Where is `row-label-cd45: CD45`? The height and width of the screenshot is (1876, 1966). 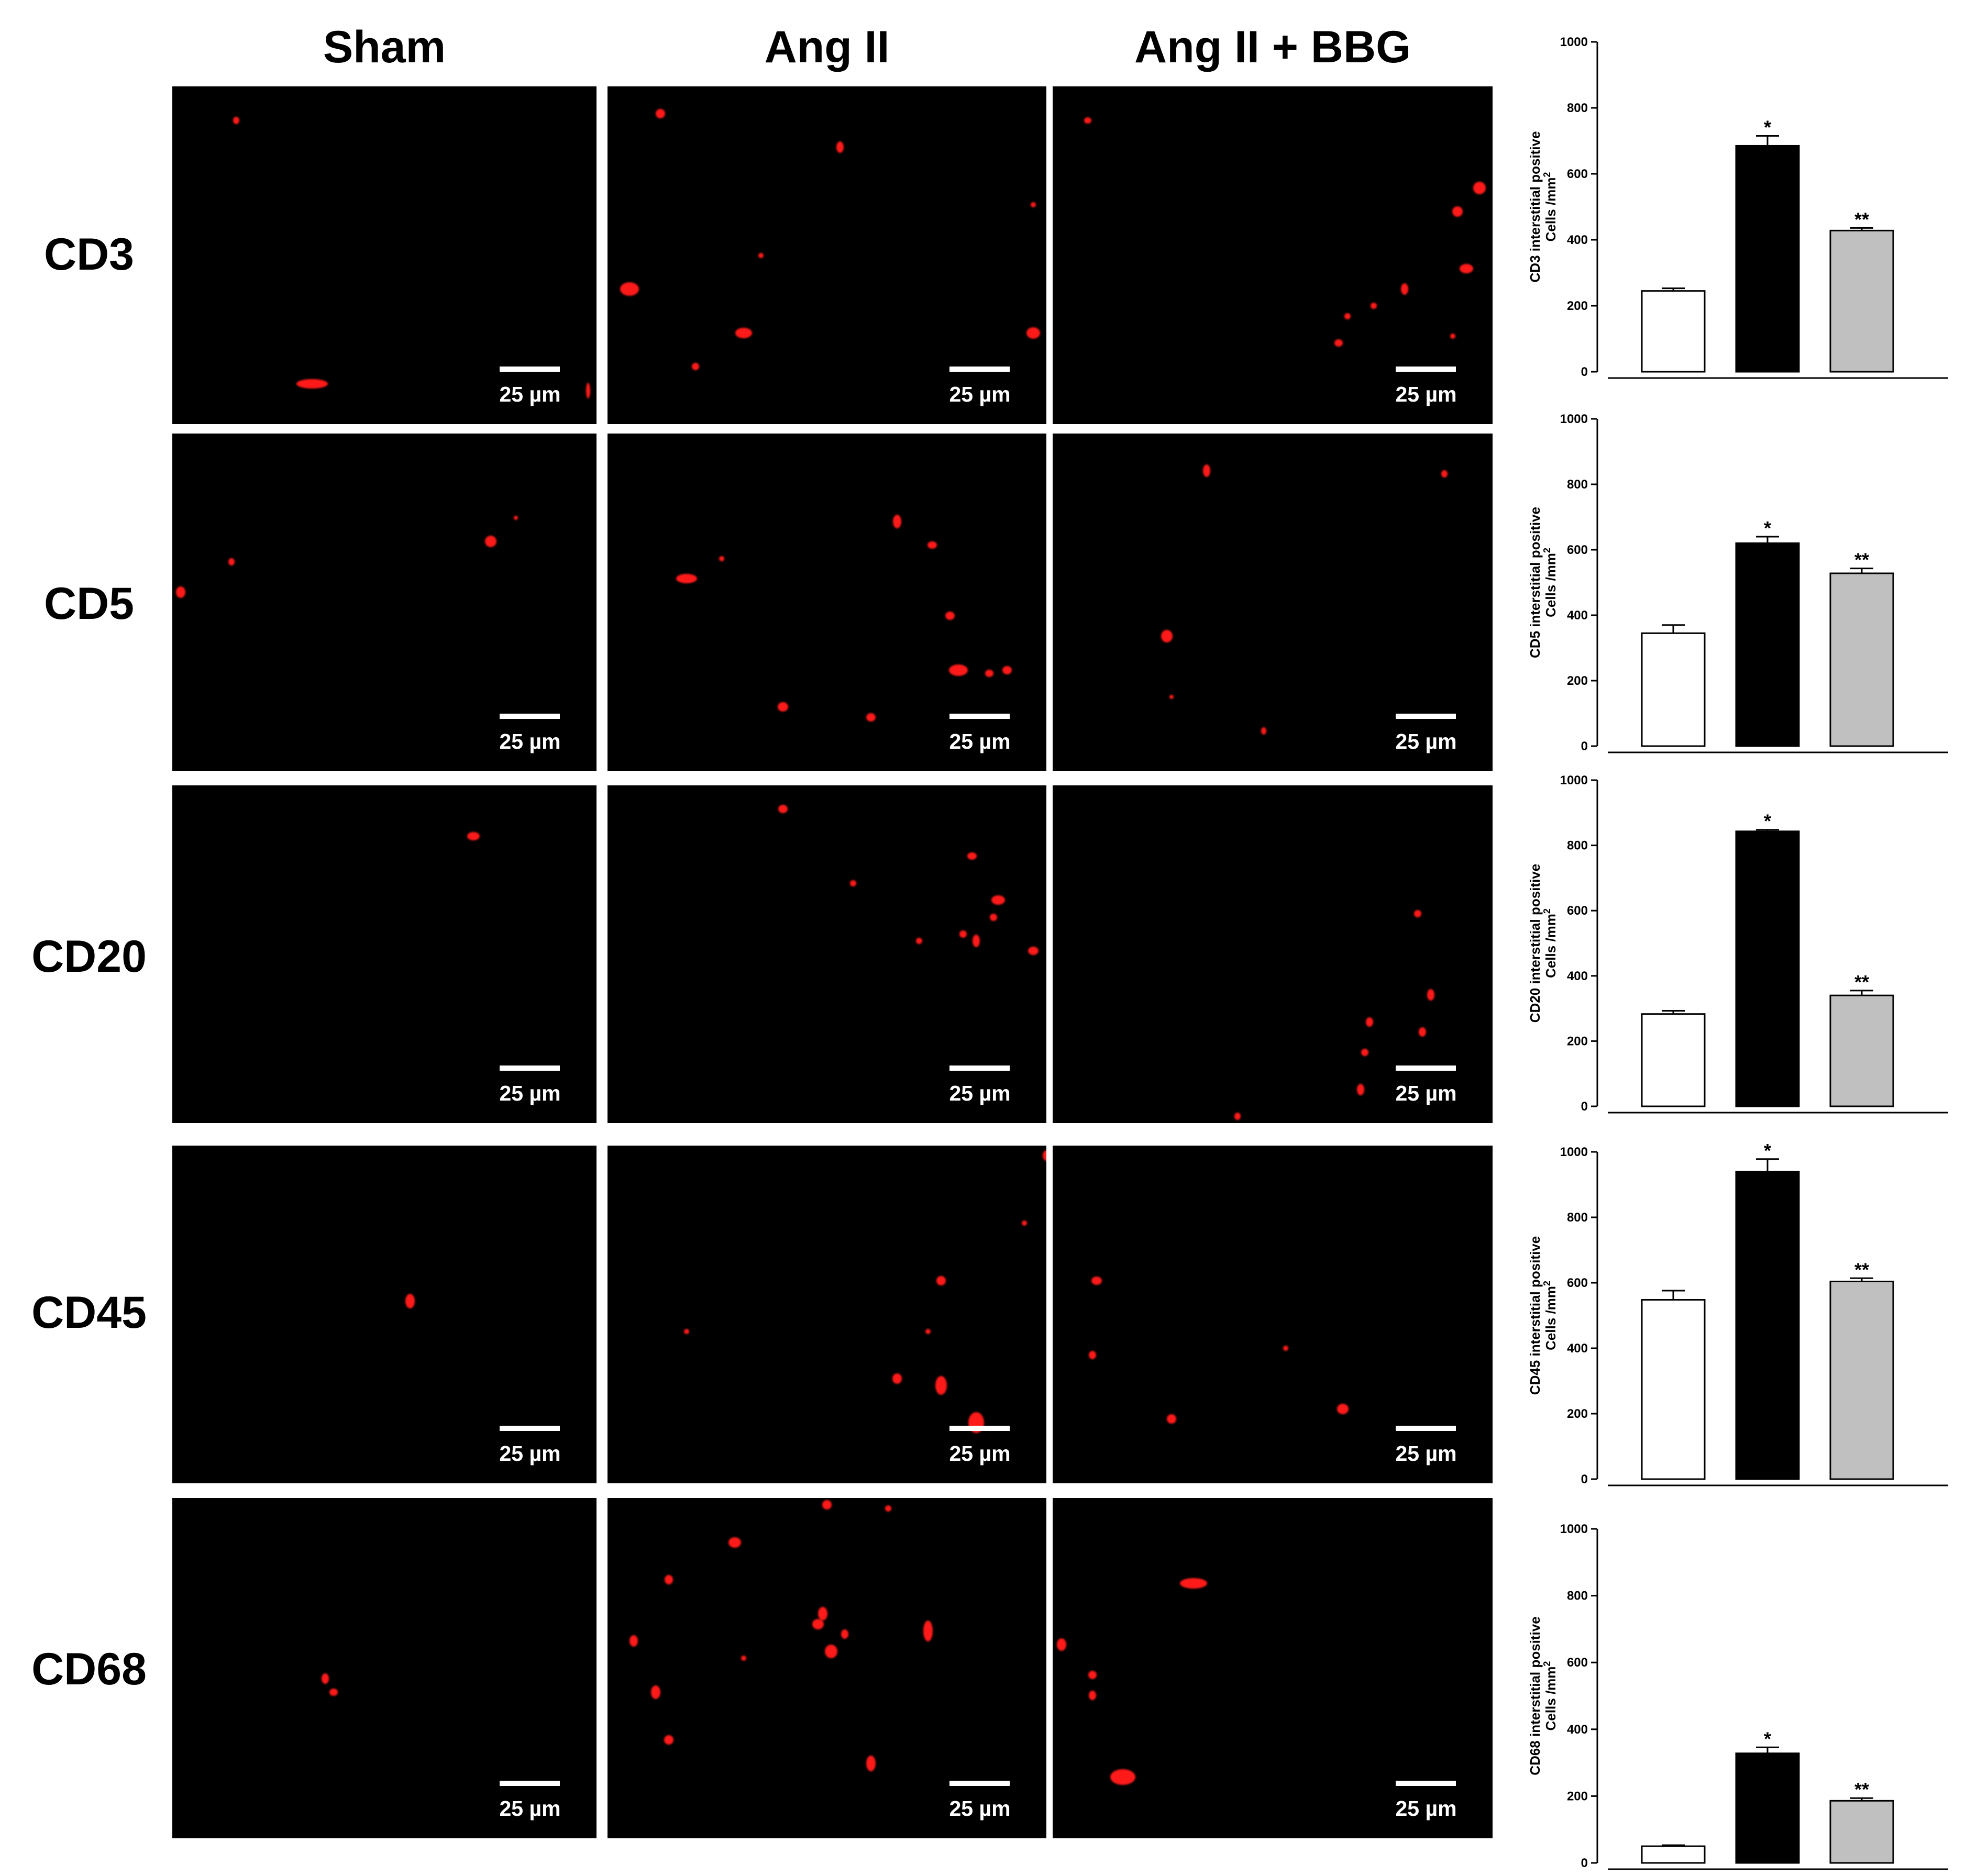 row-label-cd45: CD45 is located at coordinates (89, 1312).